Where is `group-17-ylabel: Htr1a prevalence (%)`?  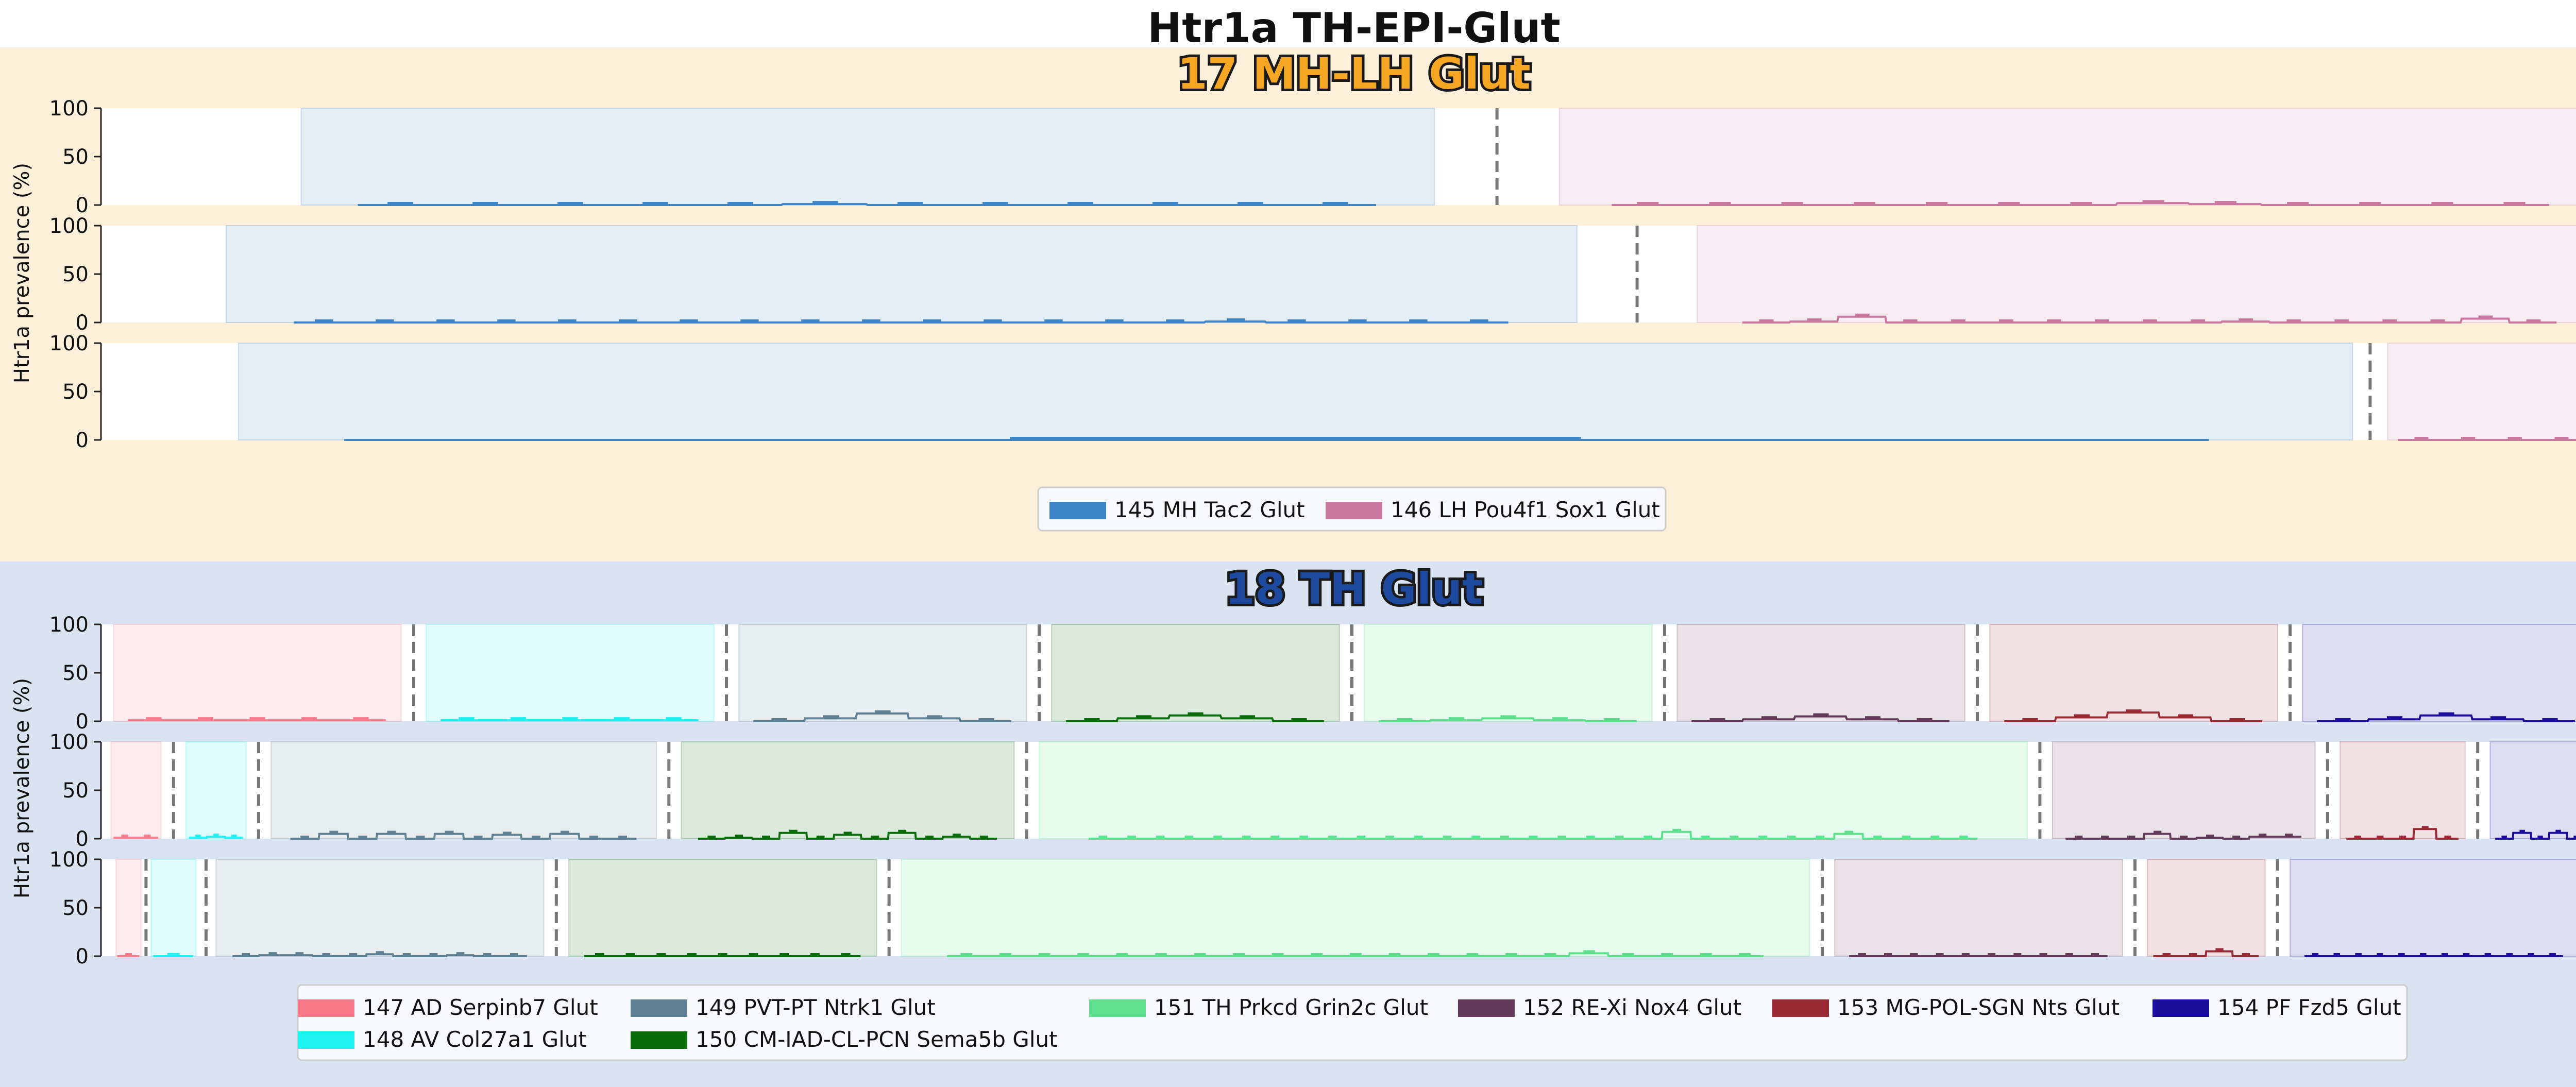 group-17-ylabel: Htr1a prevalence (%) is located at coordinates (22, 273).